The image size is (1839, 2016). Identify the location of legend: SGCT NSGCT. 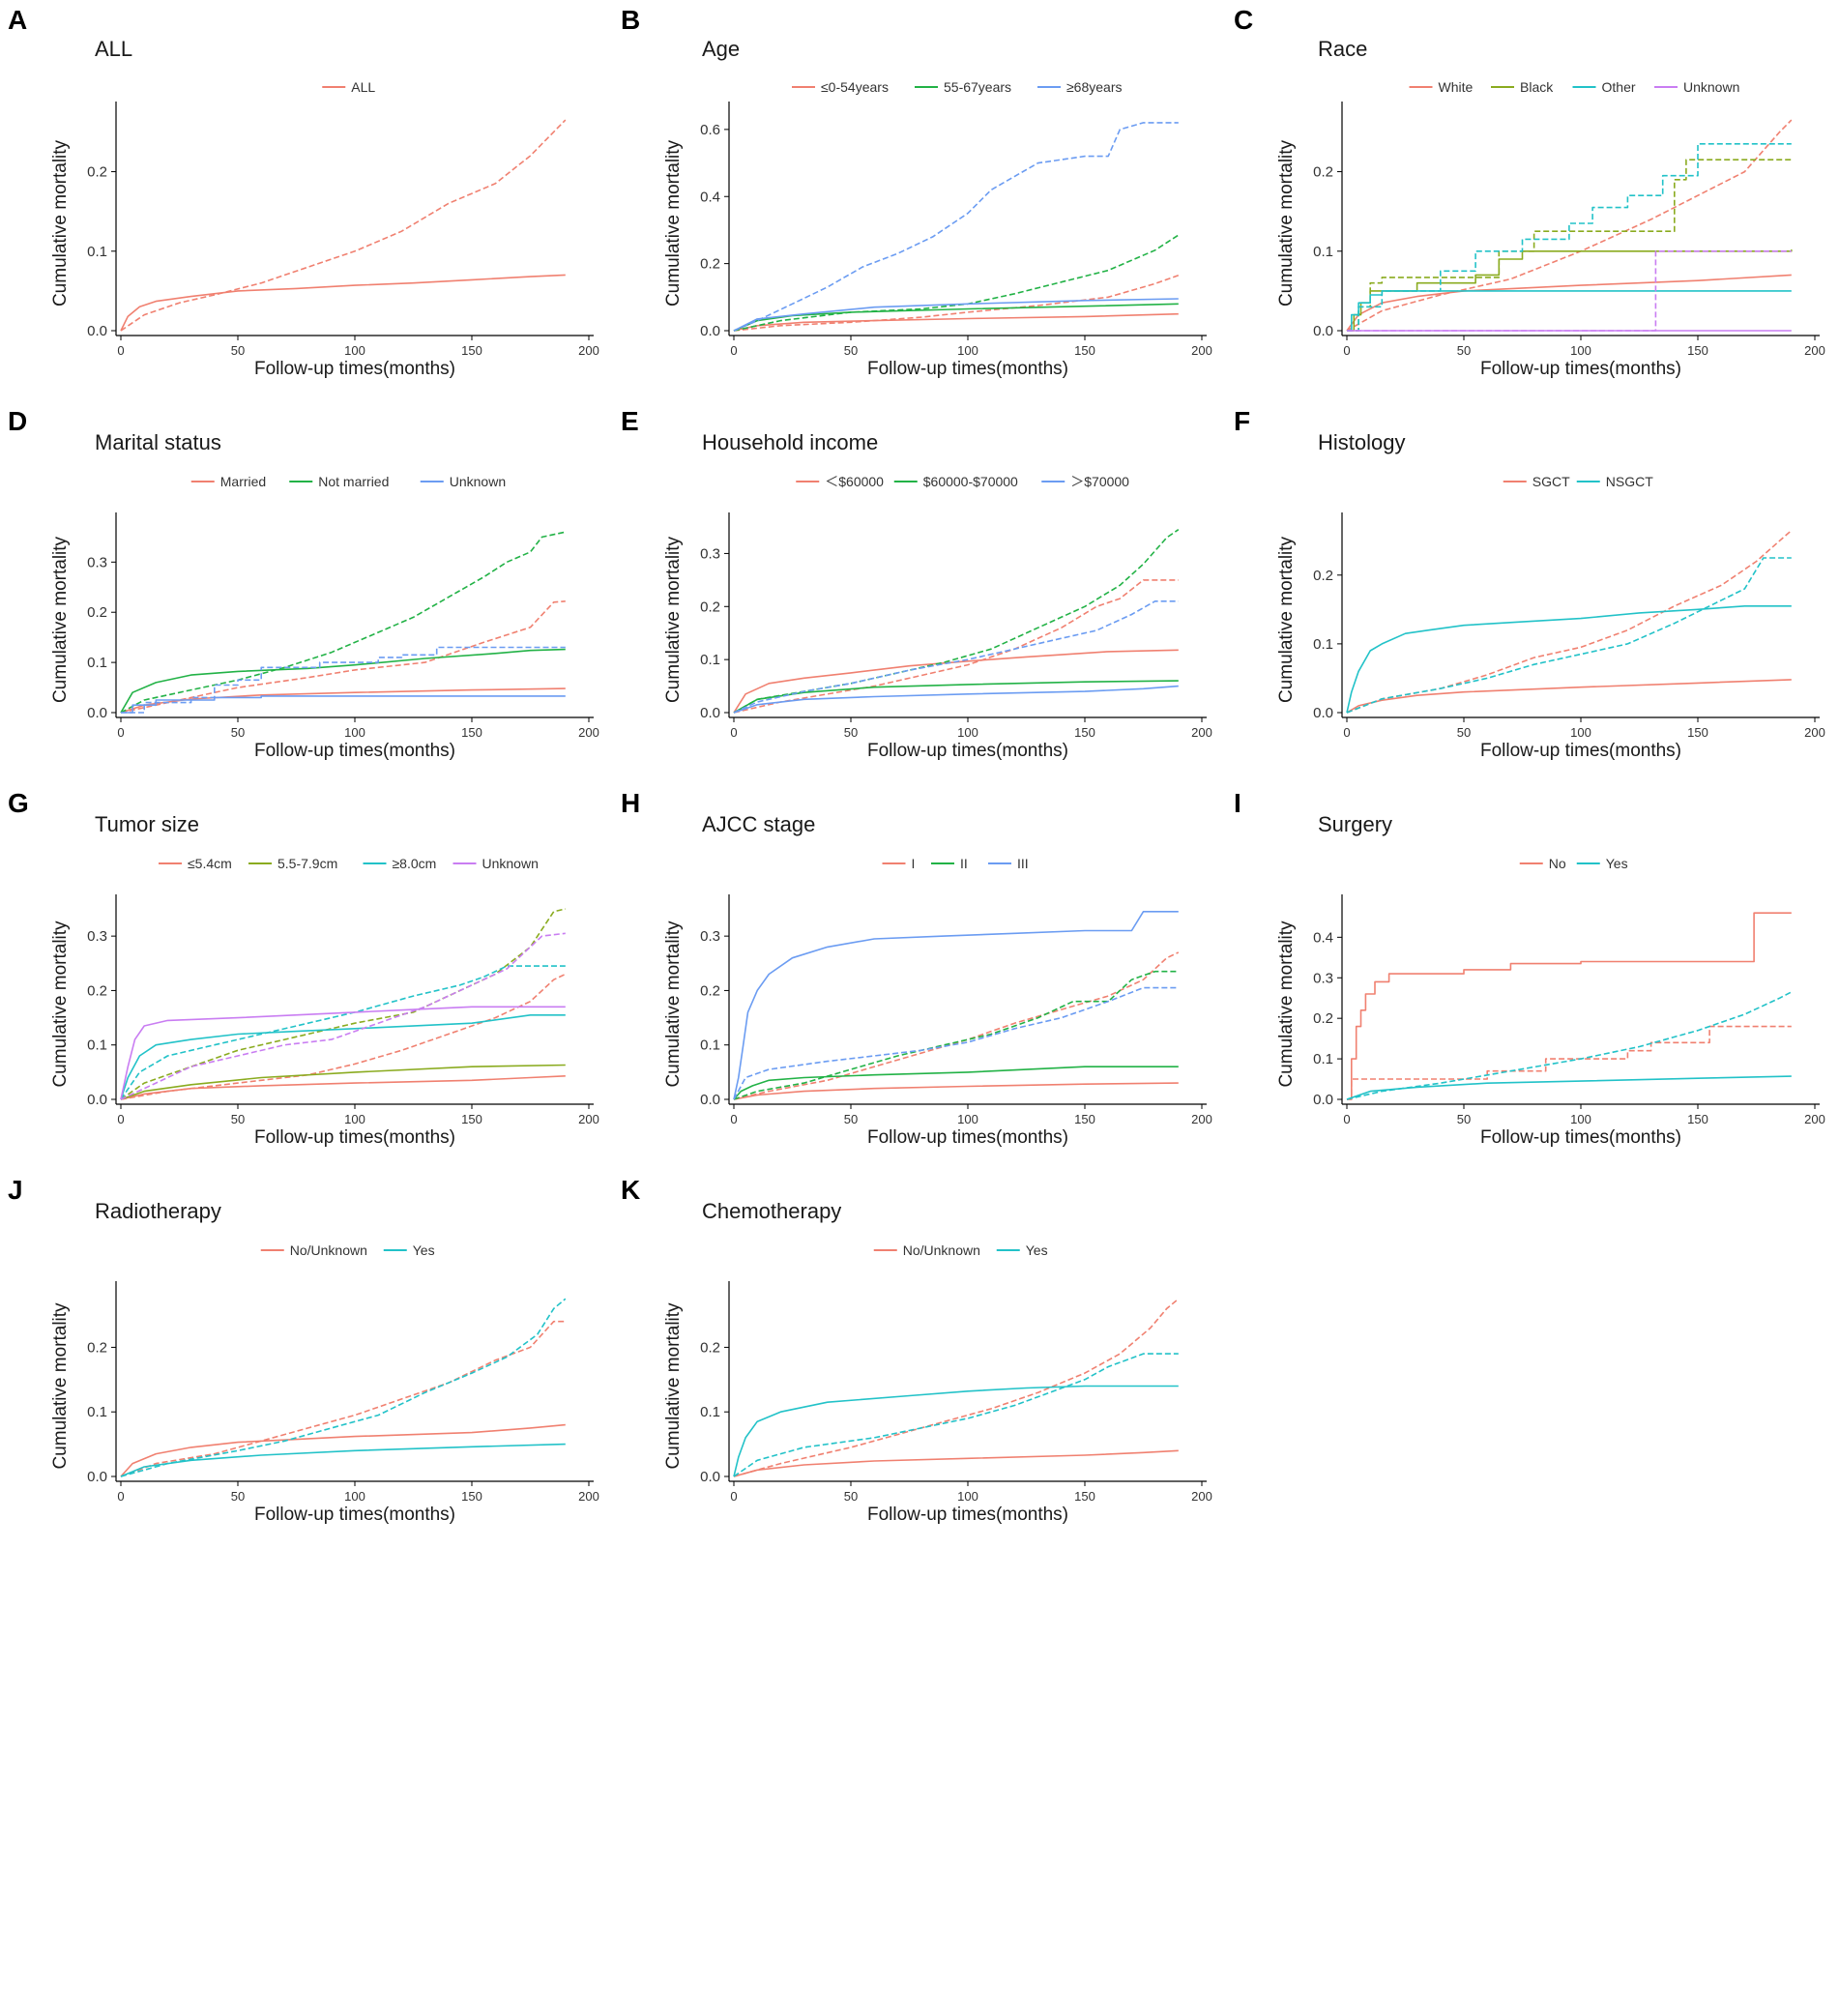
(1578, 481).